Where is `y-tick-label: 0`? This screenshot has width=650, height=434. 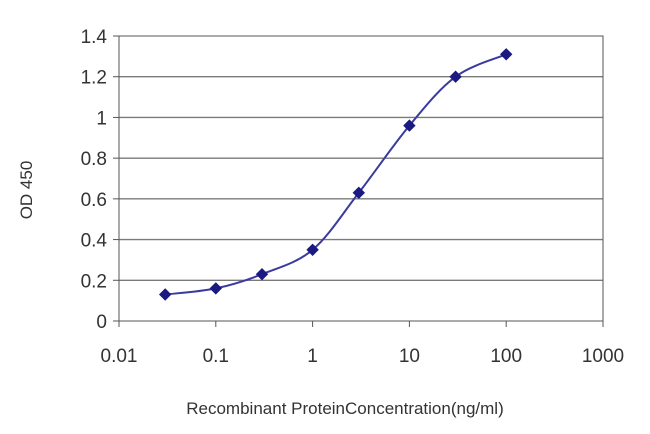
y-tick-label: 0 is located at coordinates (101, 322).